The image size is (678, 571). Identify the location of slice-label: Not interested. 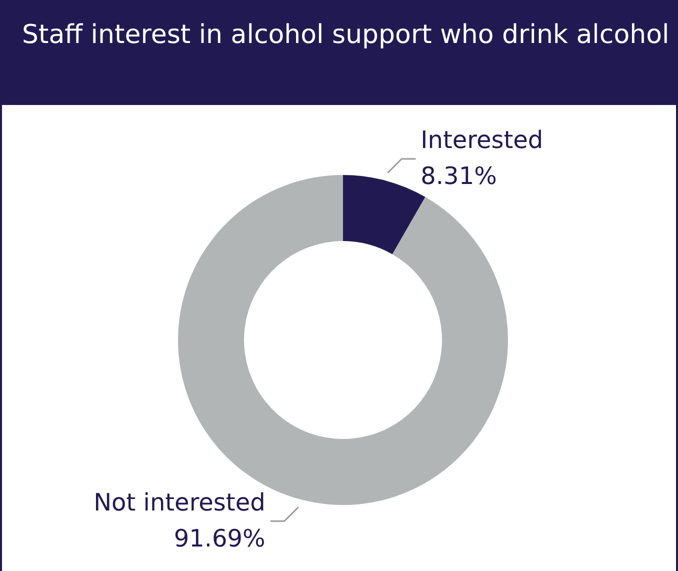
(180, 502).